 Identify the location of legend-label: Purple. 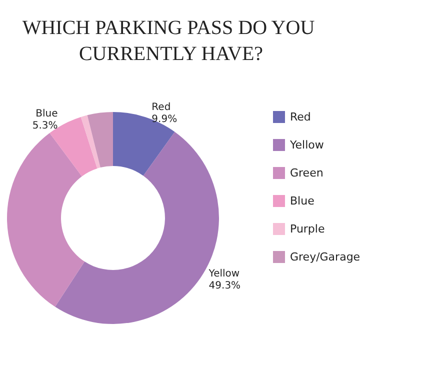
(307, 229).